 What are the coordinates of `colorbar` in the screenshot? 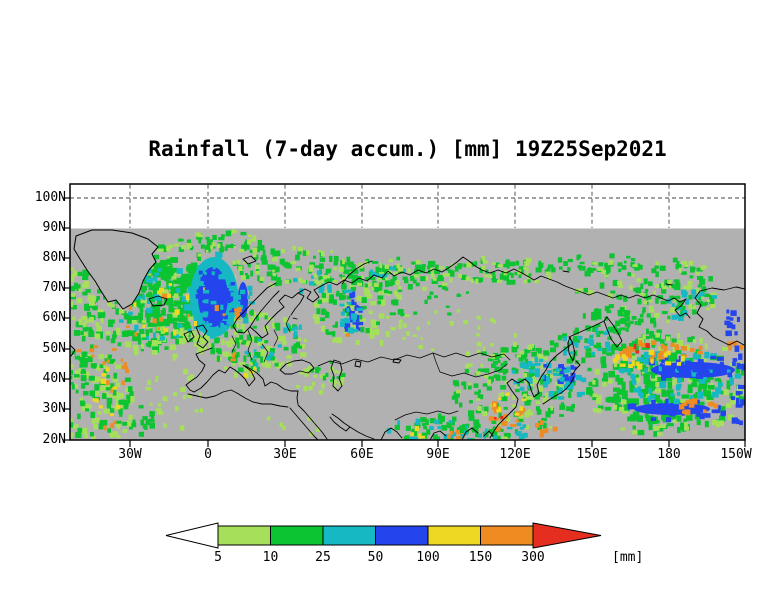 It's located at (383, 535).